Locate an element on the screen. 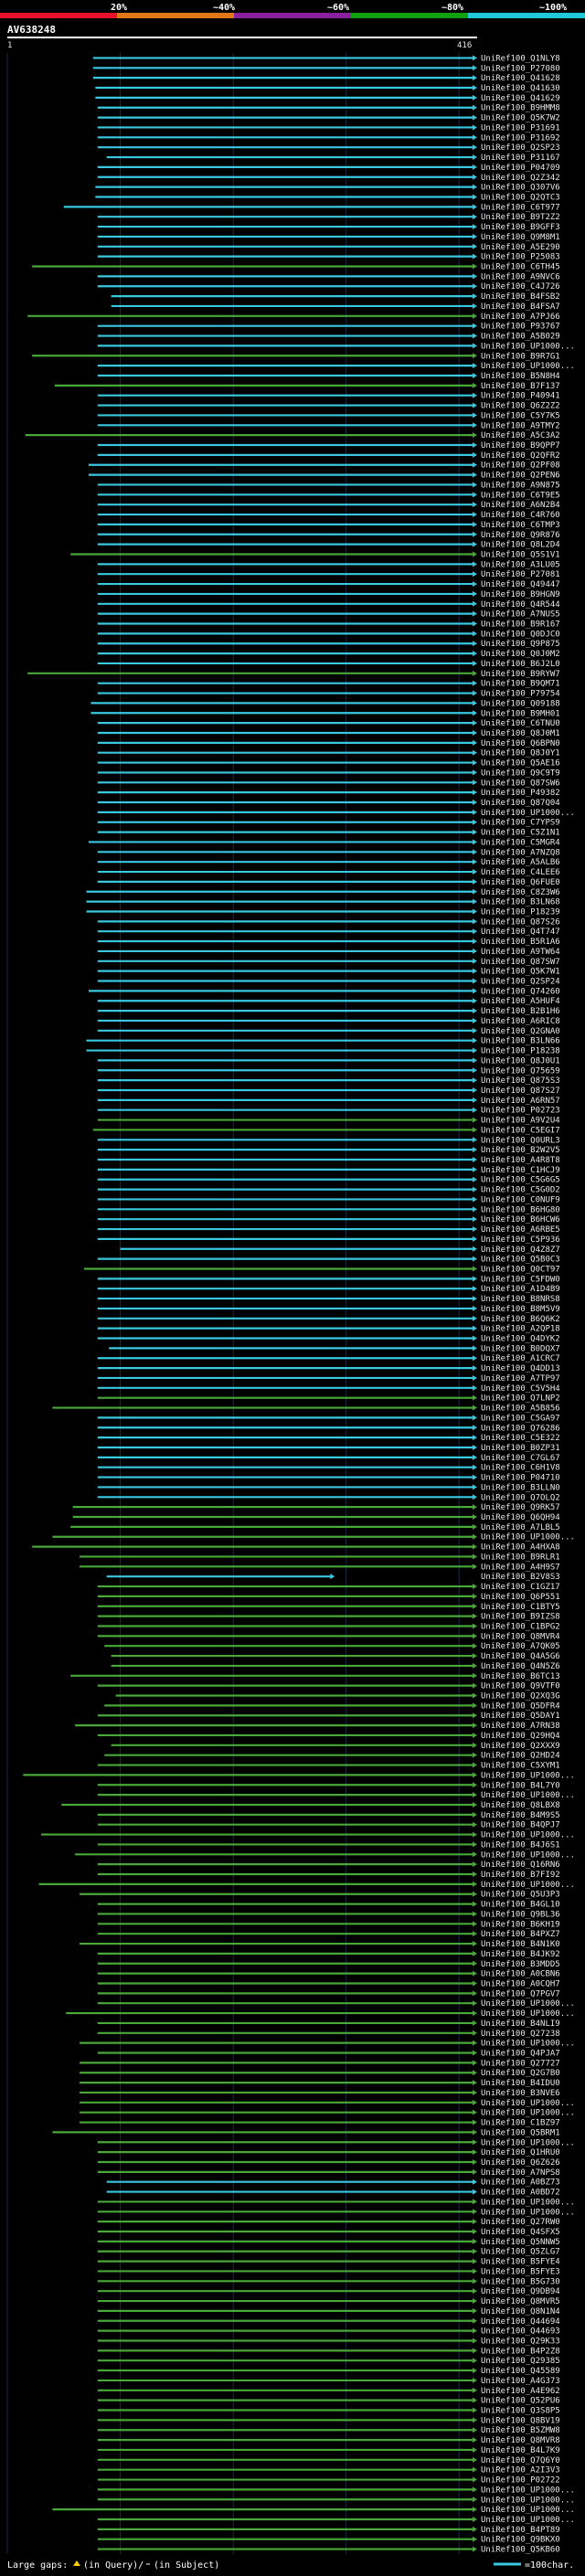 The image size is (585, 2576). hit-label: UniRef100_C5E322 is located at coordinates (520, 1438).